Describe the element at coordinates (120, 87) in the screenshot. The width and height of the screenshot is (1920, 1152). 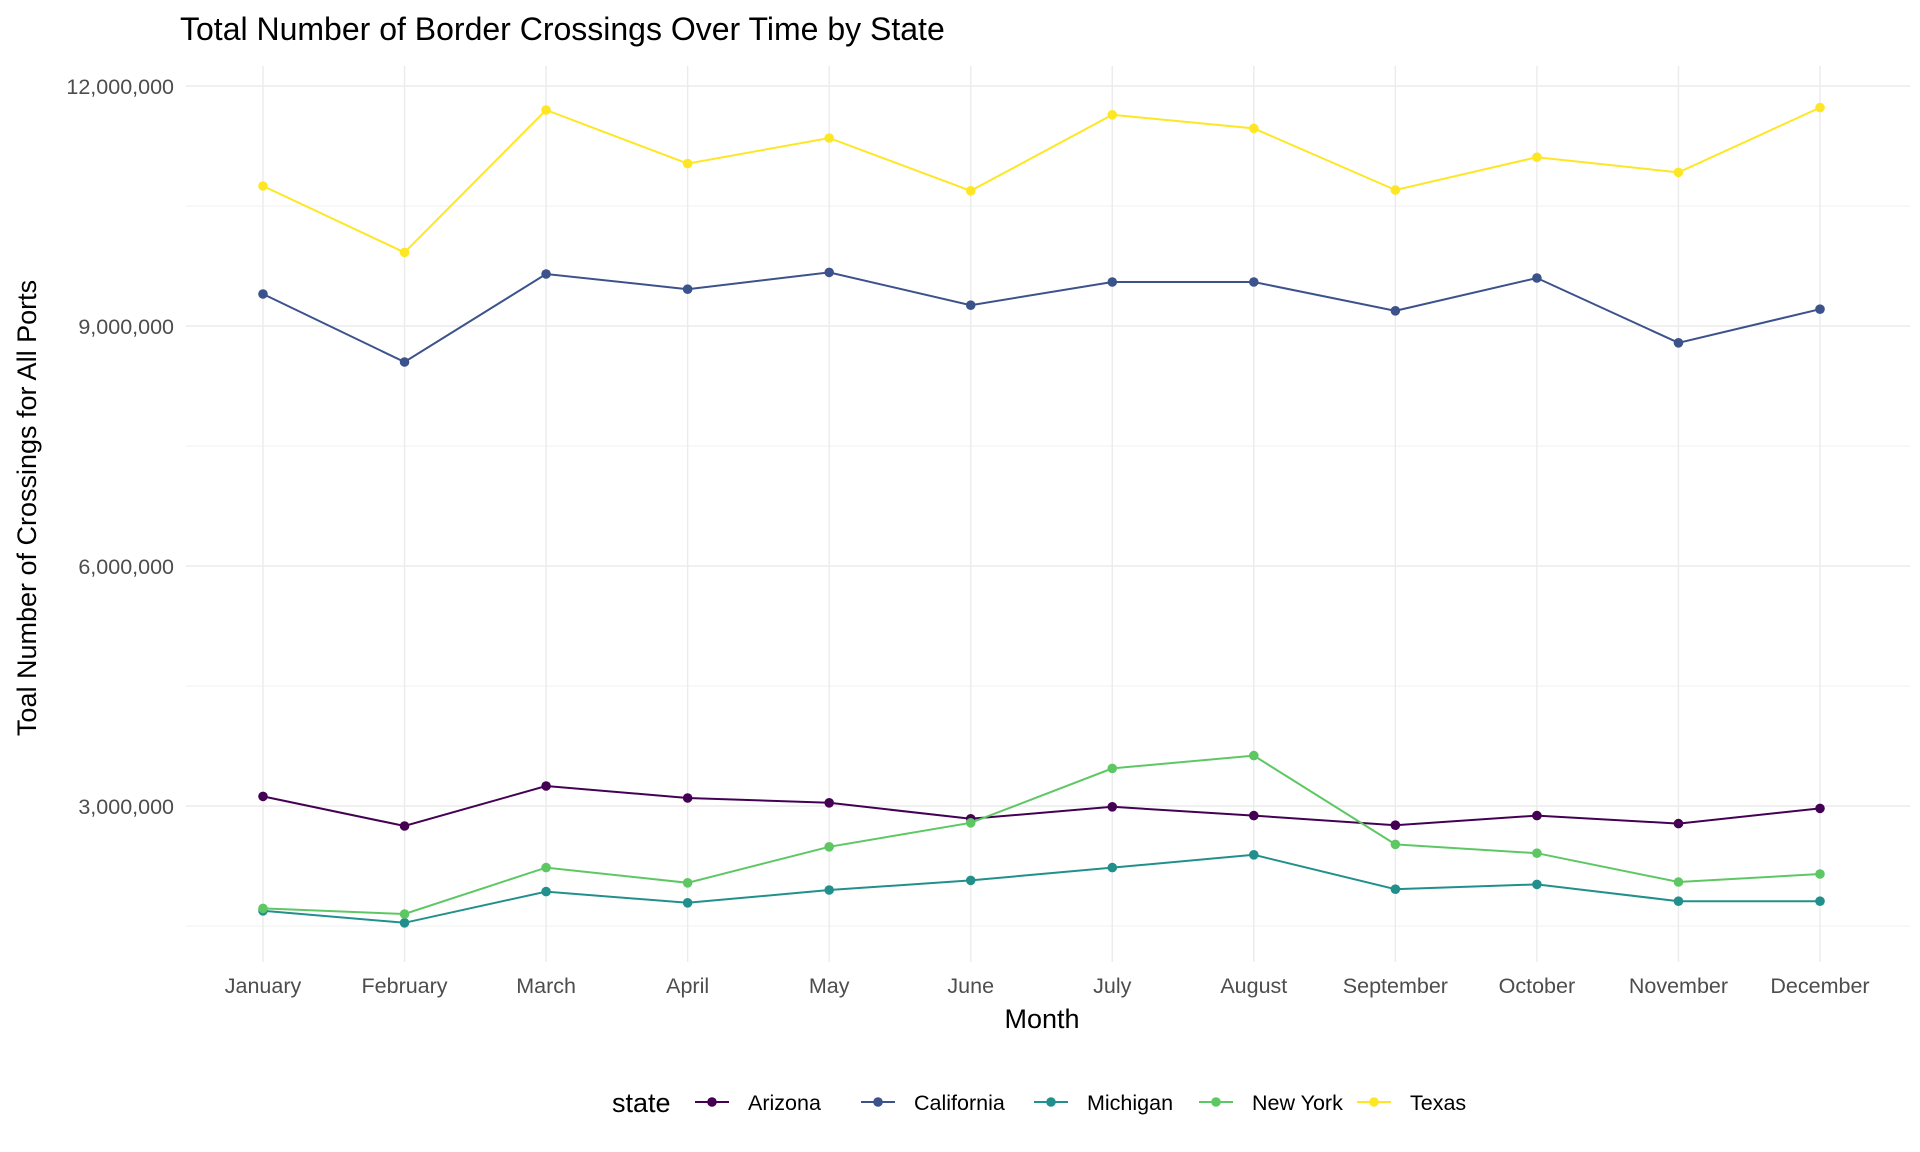
I see `y-tick-label: 12,000,000` at that location.